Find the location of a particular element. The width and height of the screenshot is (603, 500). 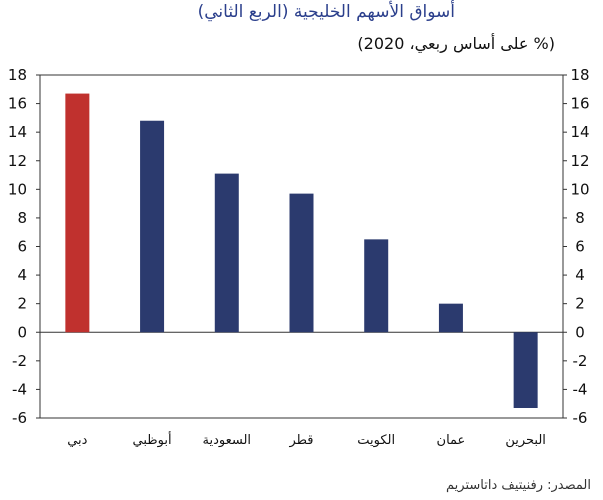

y-tick-label-left: 2 is located at coordinates (22, 304).